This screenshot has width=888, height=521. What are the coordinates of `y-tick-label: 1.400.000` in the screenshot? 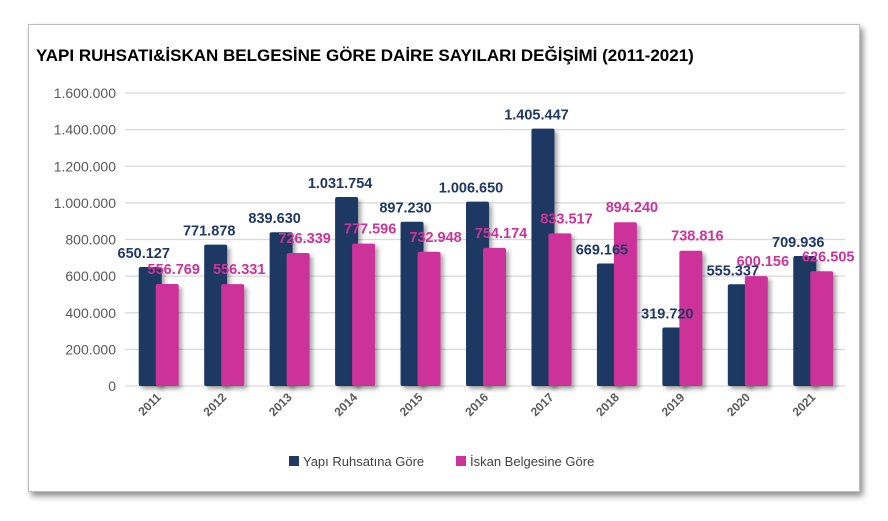 It's located at (85, 130).